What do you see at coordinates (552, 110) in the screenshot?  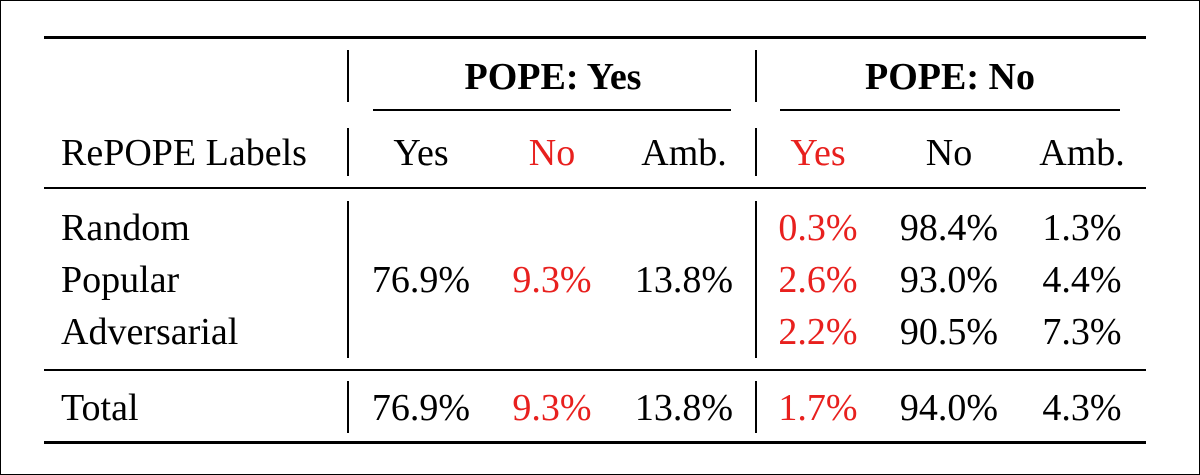 I see `group-underline-yes` at bounding box center [552, 110].